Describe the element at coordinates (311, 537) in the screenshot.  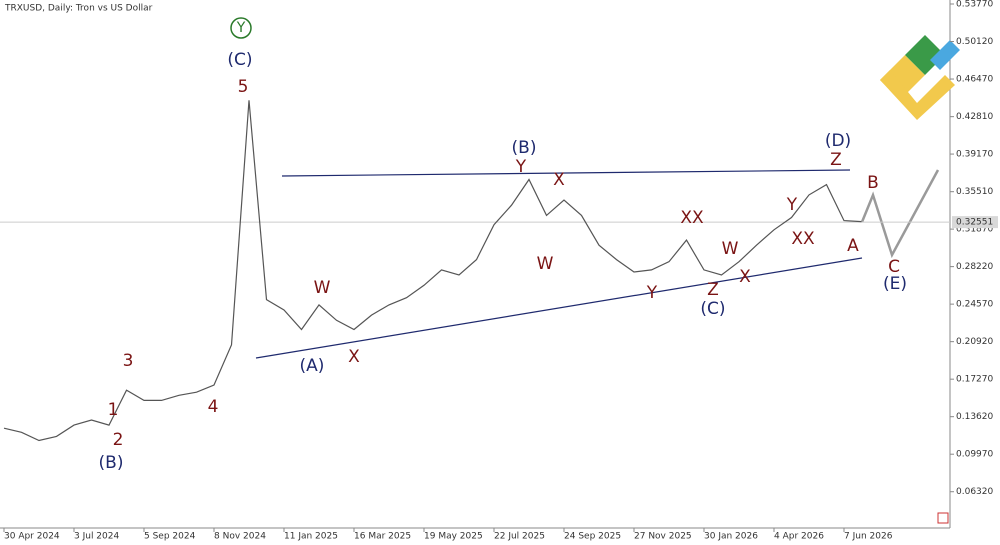
I see `x-tick-label: 11 Jan 2025` at that location.